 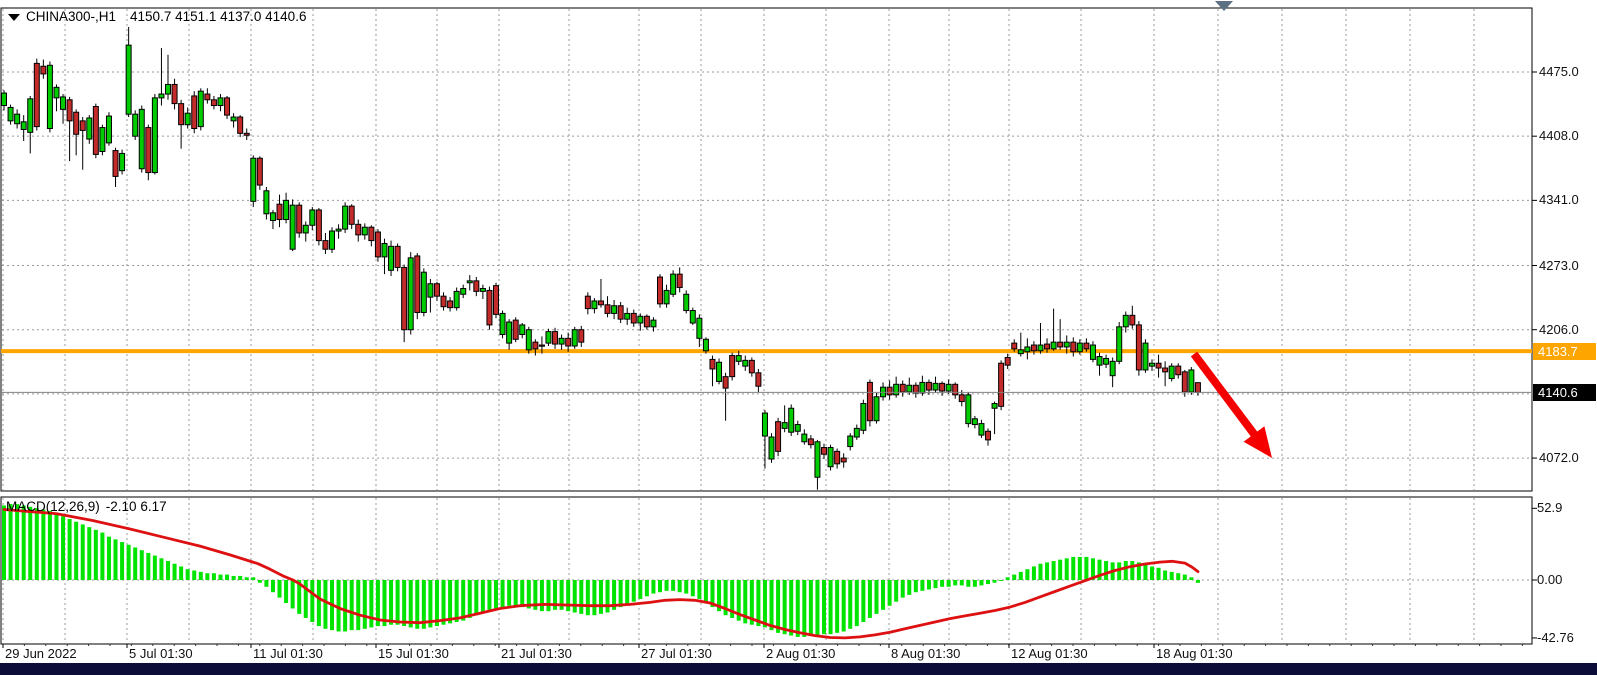 I want to click on time-axis-label: 15 Jul 01:30, so click(x=413, y=653).